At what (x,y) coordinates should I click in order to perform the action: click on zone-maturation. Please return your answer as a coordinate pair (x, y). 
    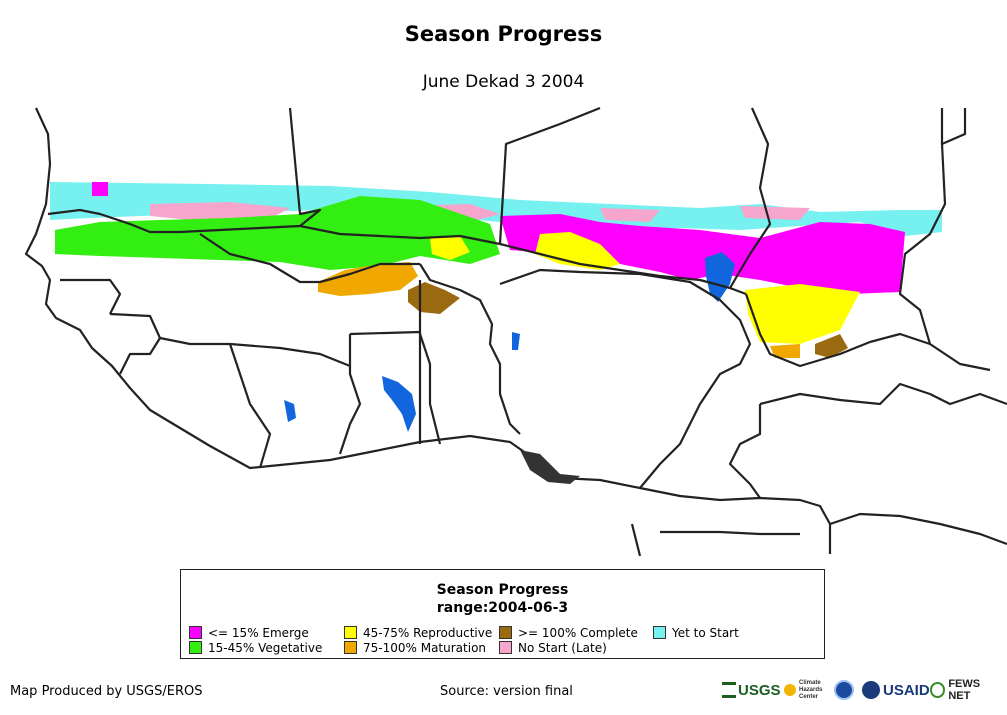
    Looking at the image, I should click on (368, 279).